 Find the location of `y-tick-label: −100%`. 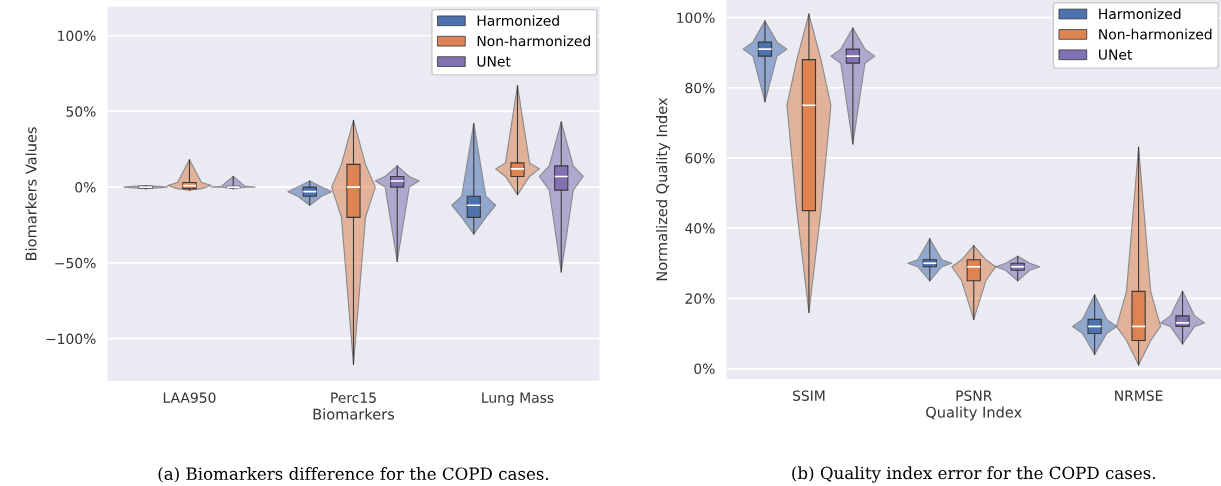

y-tick-label: −100% is located at coordinates (71, 339).